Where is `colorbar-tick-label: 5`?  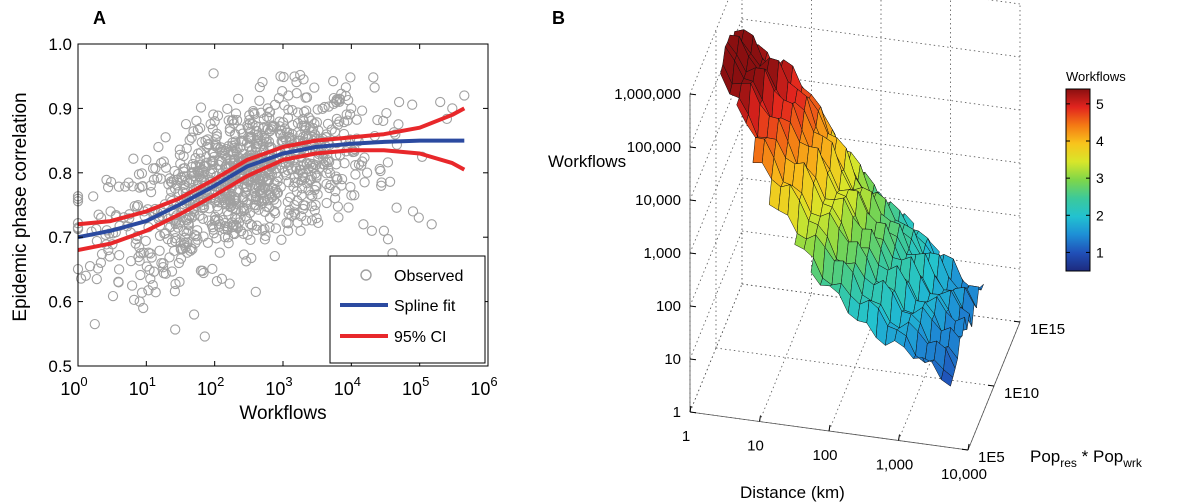
colorbar-tick-label: 5 is located at coordinates (1100, 104).